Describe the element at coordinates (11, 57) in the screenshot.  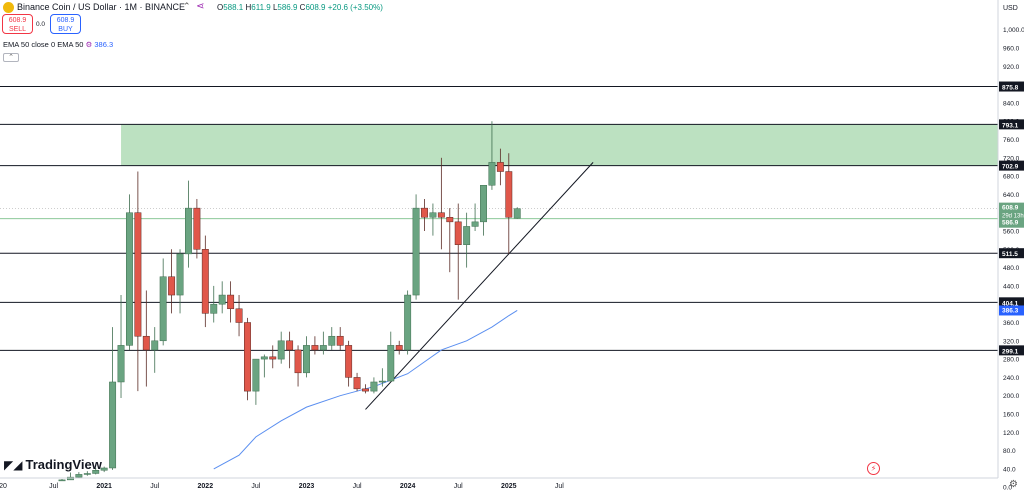
I see `collapse-legend-button: ⌃` at that location.